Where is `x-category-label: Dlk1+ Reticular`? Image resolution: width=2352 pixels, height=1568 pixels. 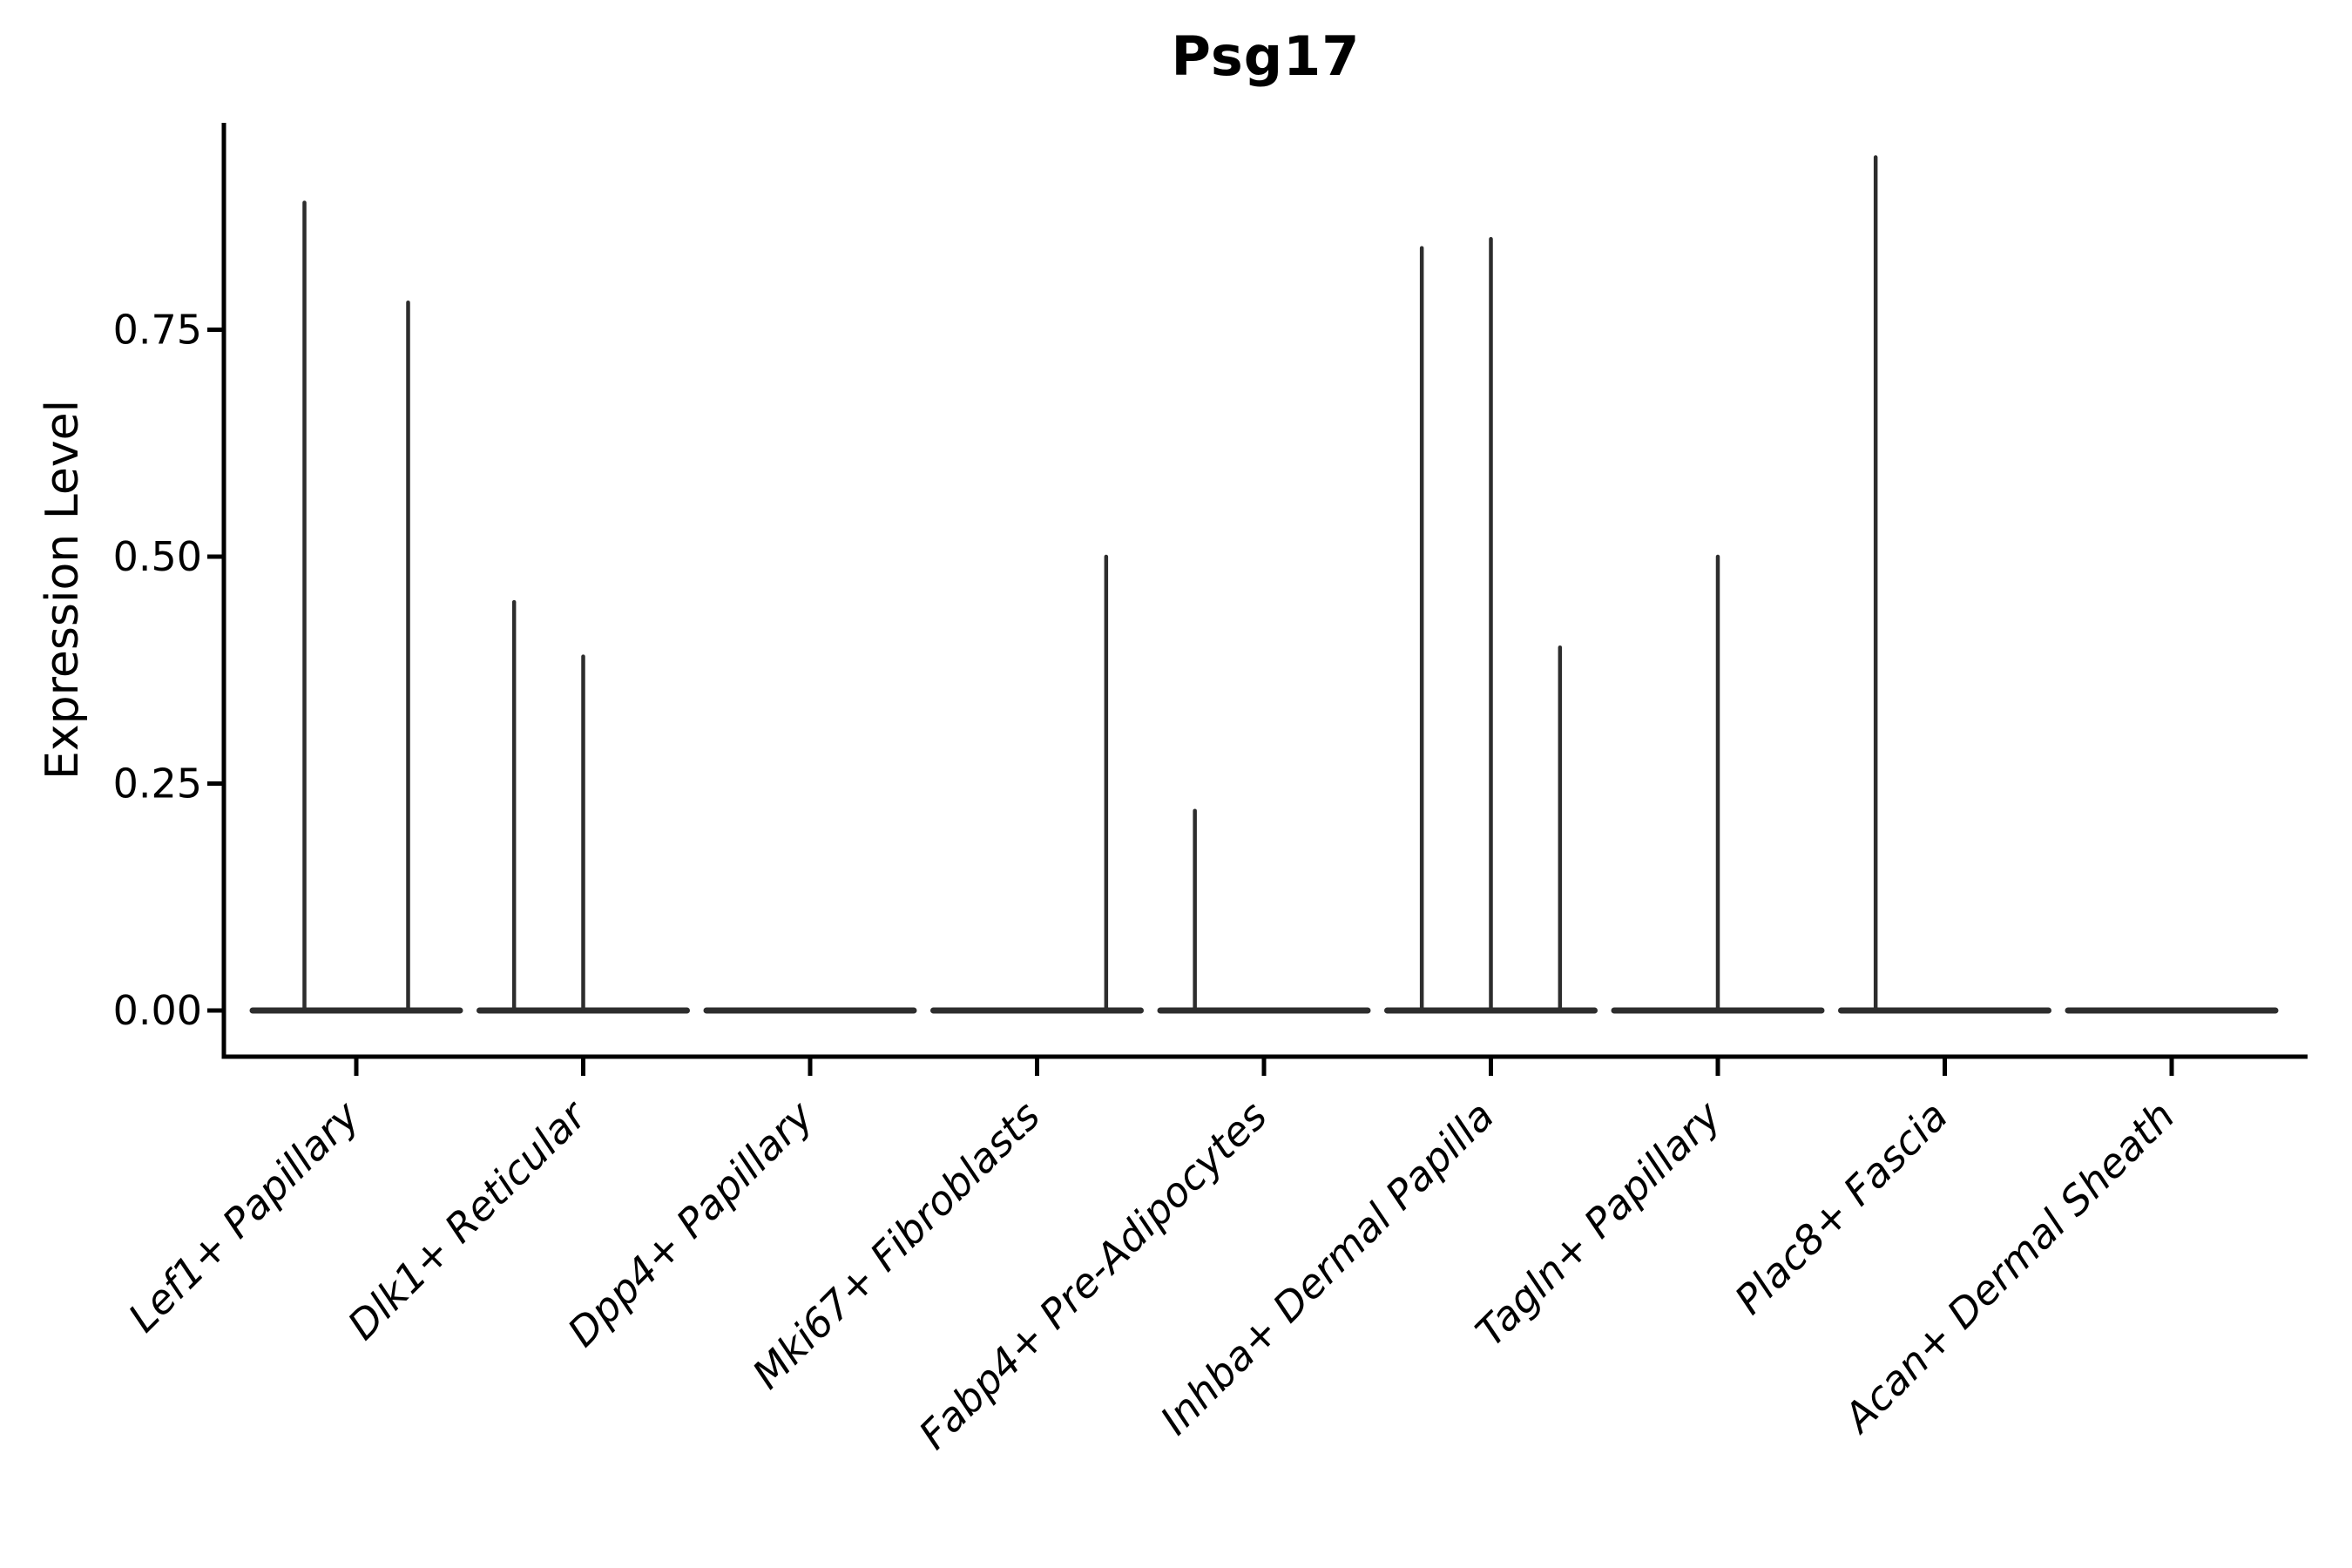 x-category-label: Dlk1+ Reticular is located at coordinates (469, 1219).